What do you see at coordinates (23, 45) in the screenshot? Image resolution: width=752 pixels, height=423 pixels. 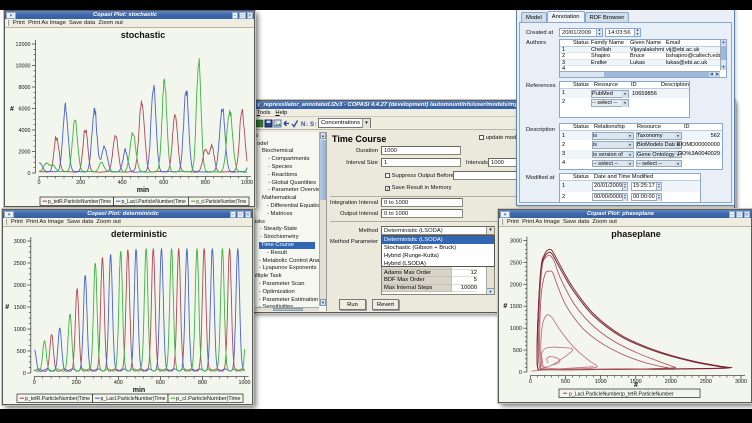 I see `svg-text: 12000` at bounding box center [23, 45].